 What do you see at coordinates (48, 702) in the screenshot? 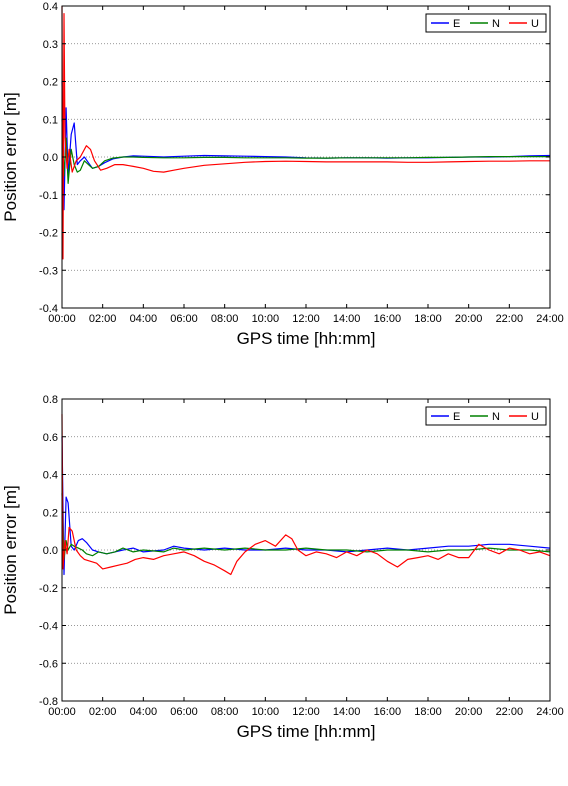
I see `y-tick-label: -0.8` at bounding box center [48, 702].